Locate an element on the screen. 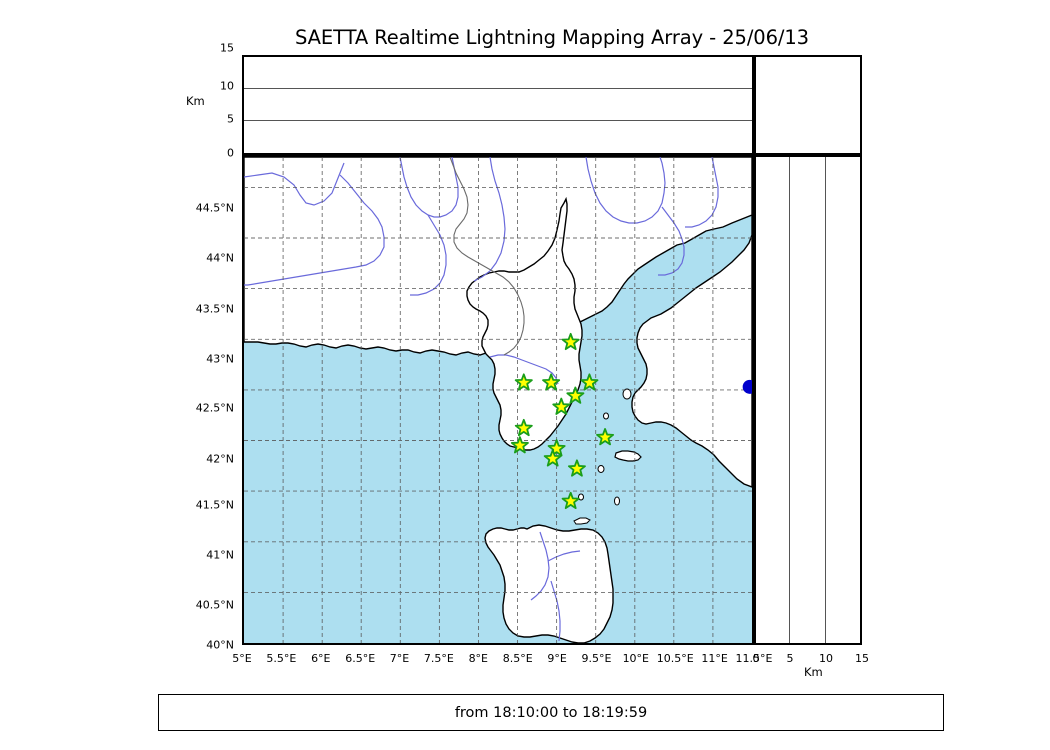  land-sardinia is located at coordinates (549, 583).